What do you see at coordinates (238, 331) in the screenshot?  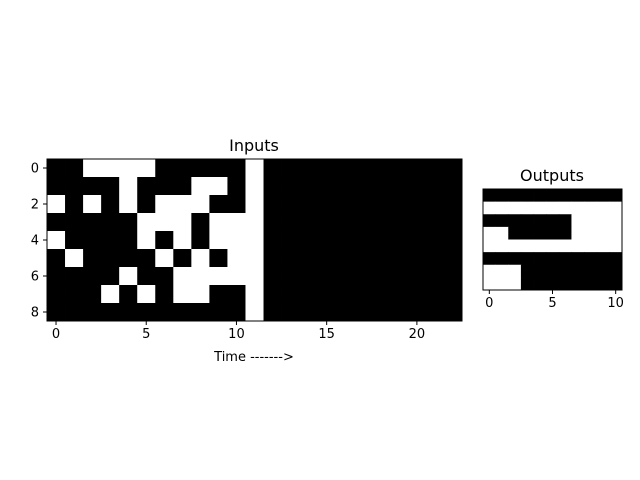 I see `inputs-x-axis: 0 5 10 15 20` at bounding box center [238, 331].